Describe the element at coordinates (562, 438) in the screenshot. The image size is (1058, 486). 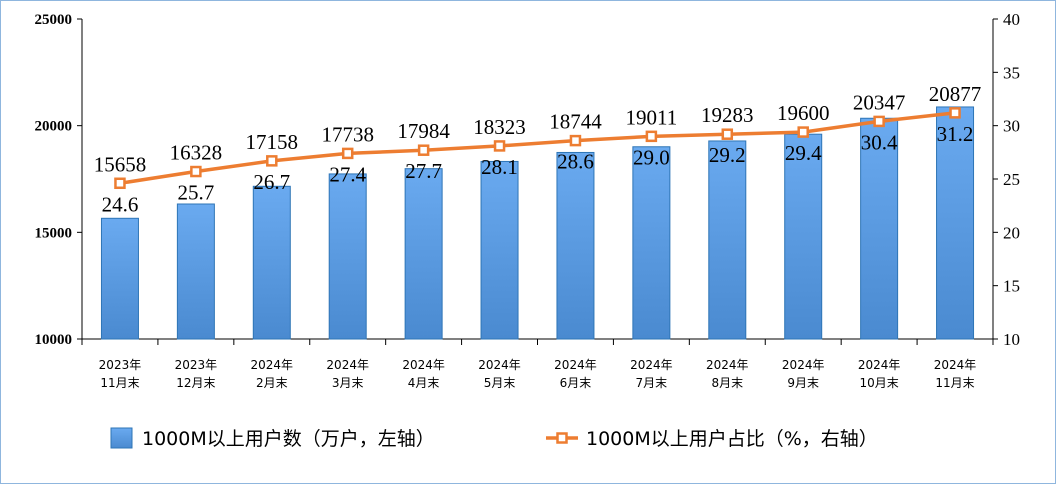
I see `legend-line-marker` at that location.